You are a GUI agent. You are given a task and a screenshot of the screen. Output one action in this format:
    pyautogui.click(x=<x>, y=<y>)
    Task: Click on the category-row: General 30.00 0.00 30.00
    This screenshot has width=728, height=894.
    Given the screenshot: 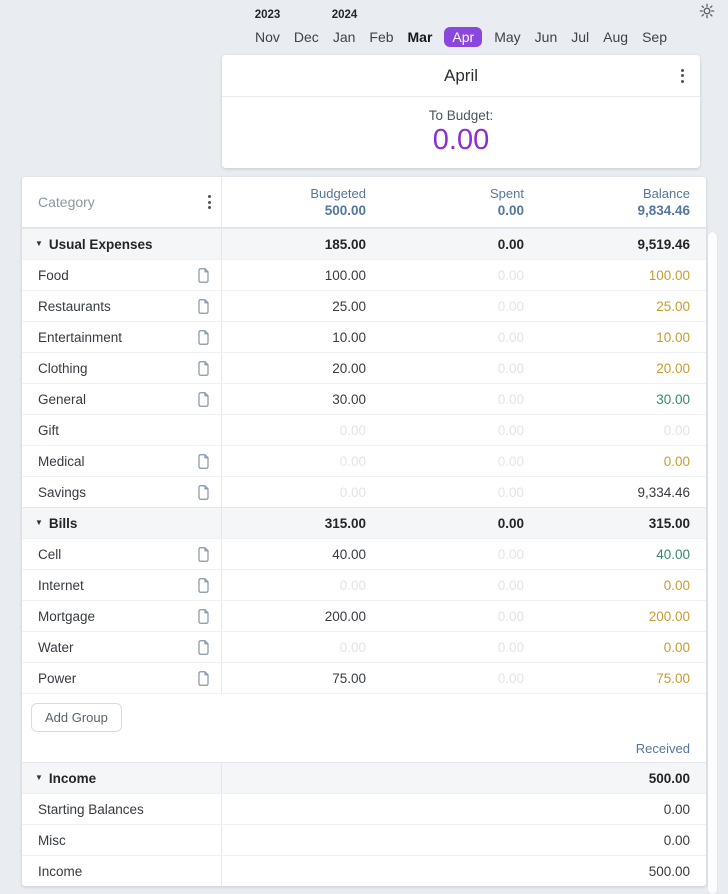 What is the action you would take?
    pyautogui.click(x=364, y=398)
    